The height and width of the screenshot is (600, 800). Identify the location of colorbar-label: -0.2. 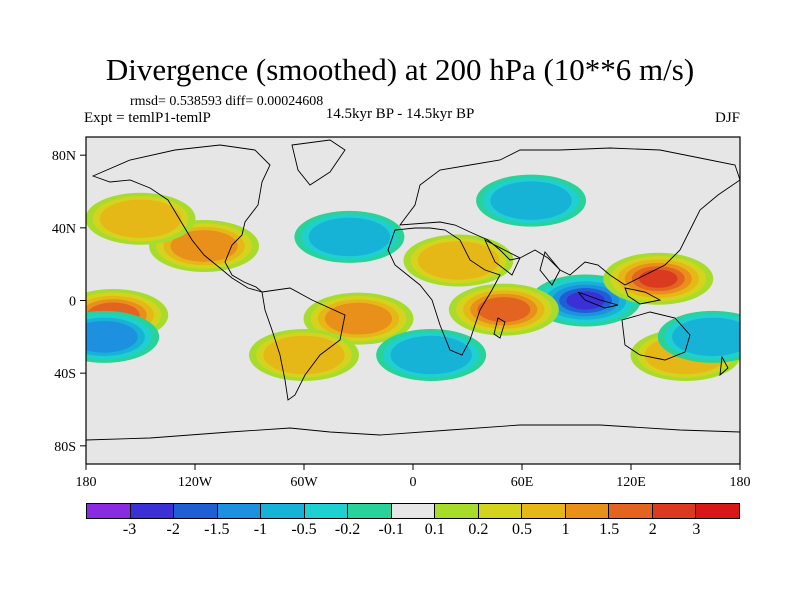
(347, 529).